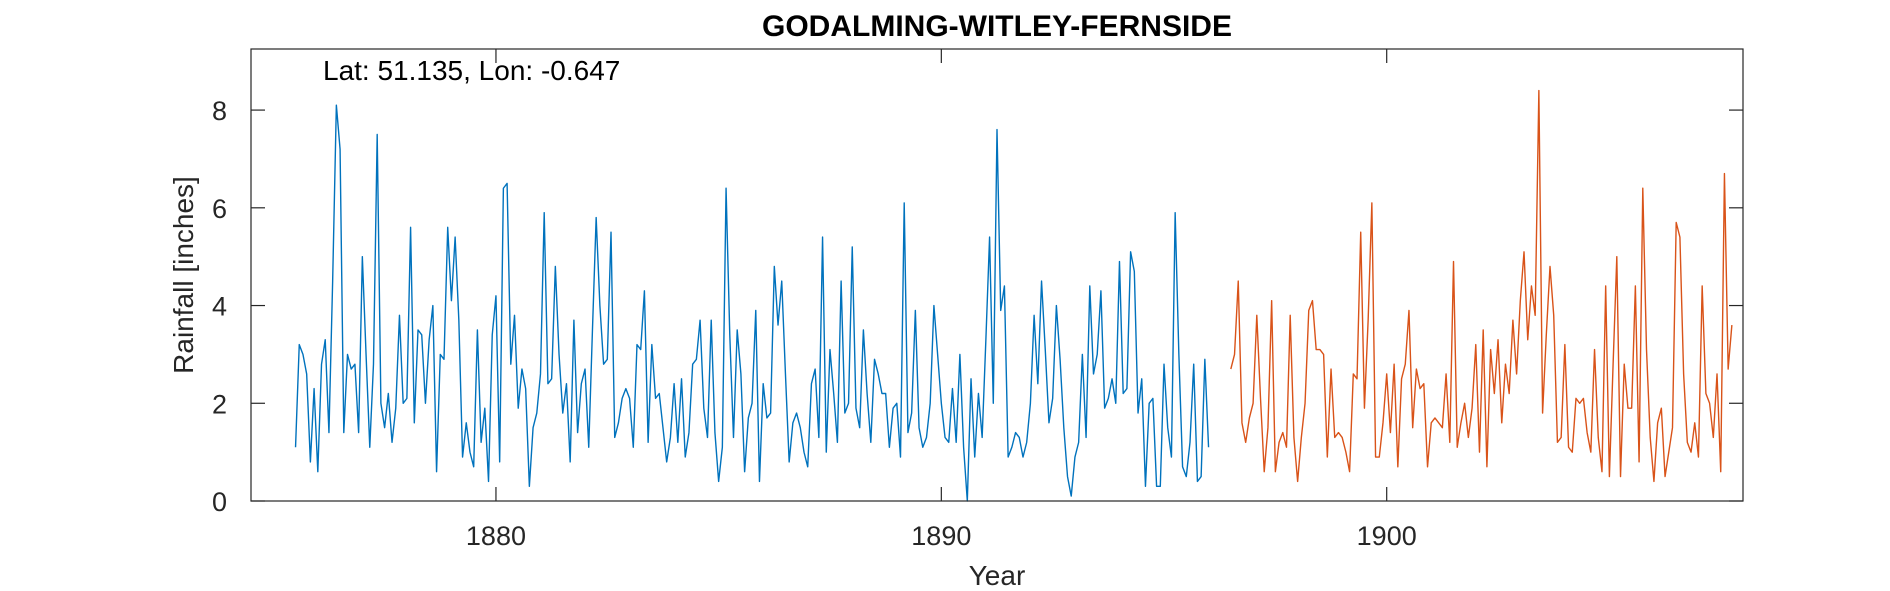  Describe the element at coordinates (219, 307) in the screenshot. I see `y-tick-label-4: 4` at that location.